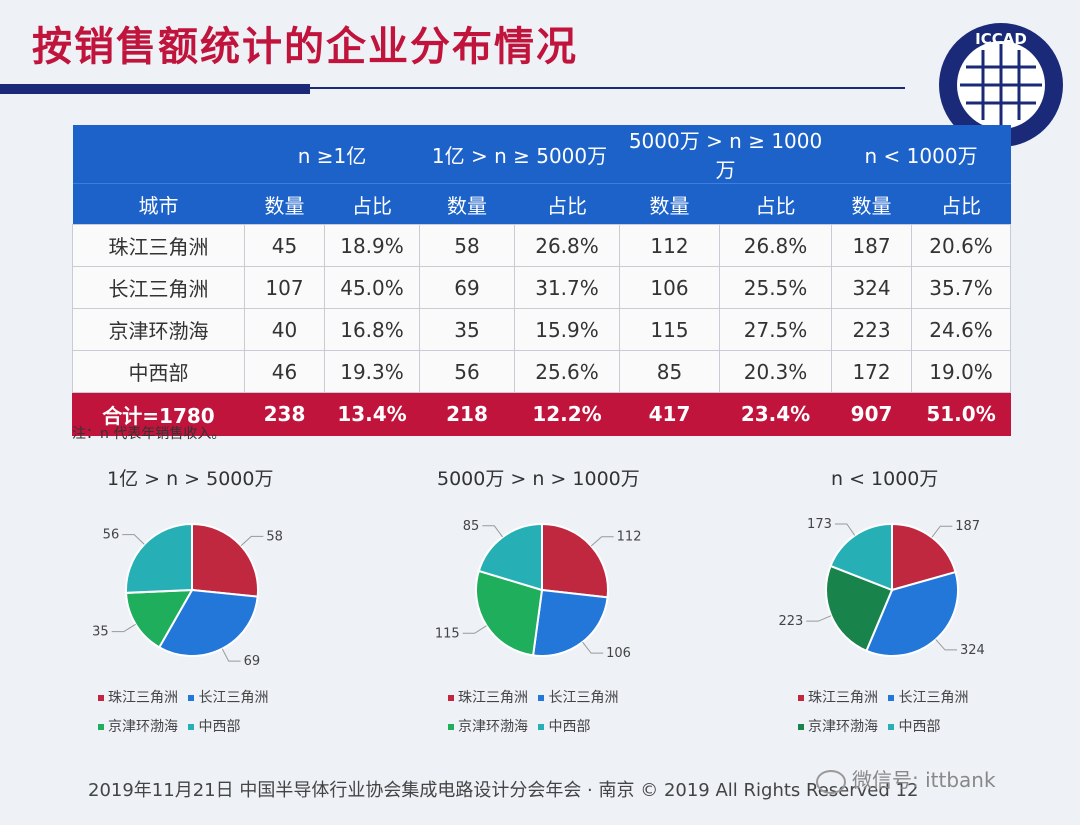  Describe the element at coordinates (372, 245) in the screenshot. I see `table-cell: 18.9%` at that location.